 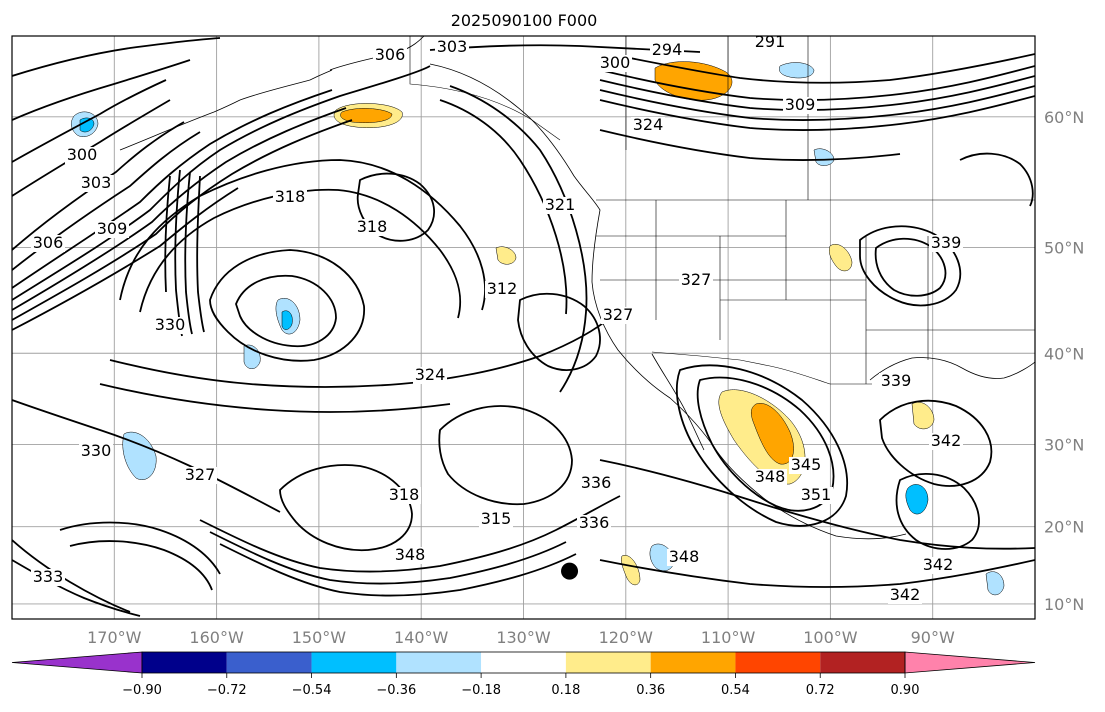 What do you see at coordinates (96, 182) in the screenshot?
I see `contour-label: 303` at bounding box center [96, 182].